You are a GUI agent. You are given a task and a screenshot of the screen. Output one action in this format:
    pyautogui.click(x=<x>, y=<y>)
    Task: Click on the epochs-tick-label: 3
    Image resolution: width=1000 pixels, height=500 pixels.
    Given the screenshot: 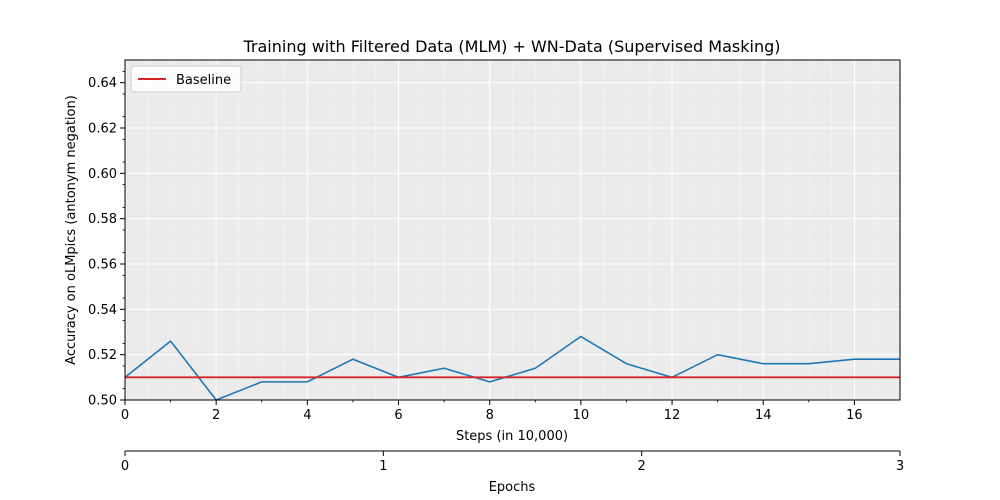 What is the action you would take?
    pyautogui.click(x=900, y=466)
    